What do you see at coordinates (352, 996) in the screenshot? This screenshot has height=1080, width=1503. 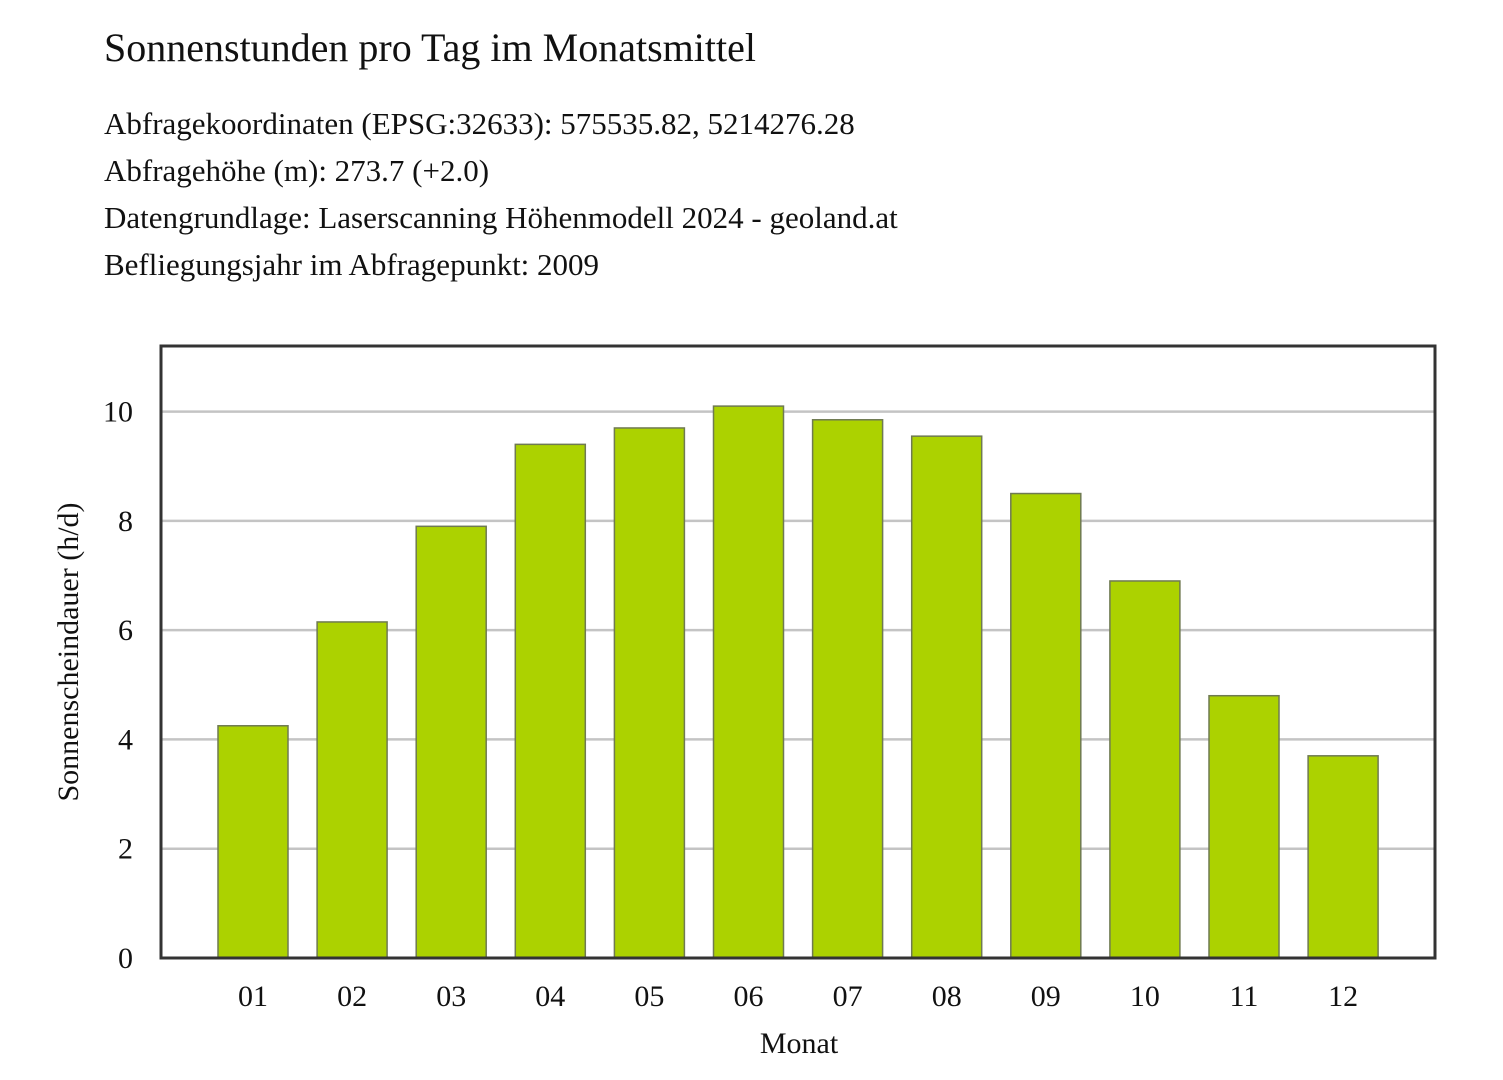 I see `x-tick-label: 02` at bounding box center [352, 996].